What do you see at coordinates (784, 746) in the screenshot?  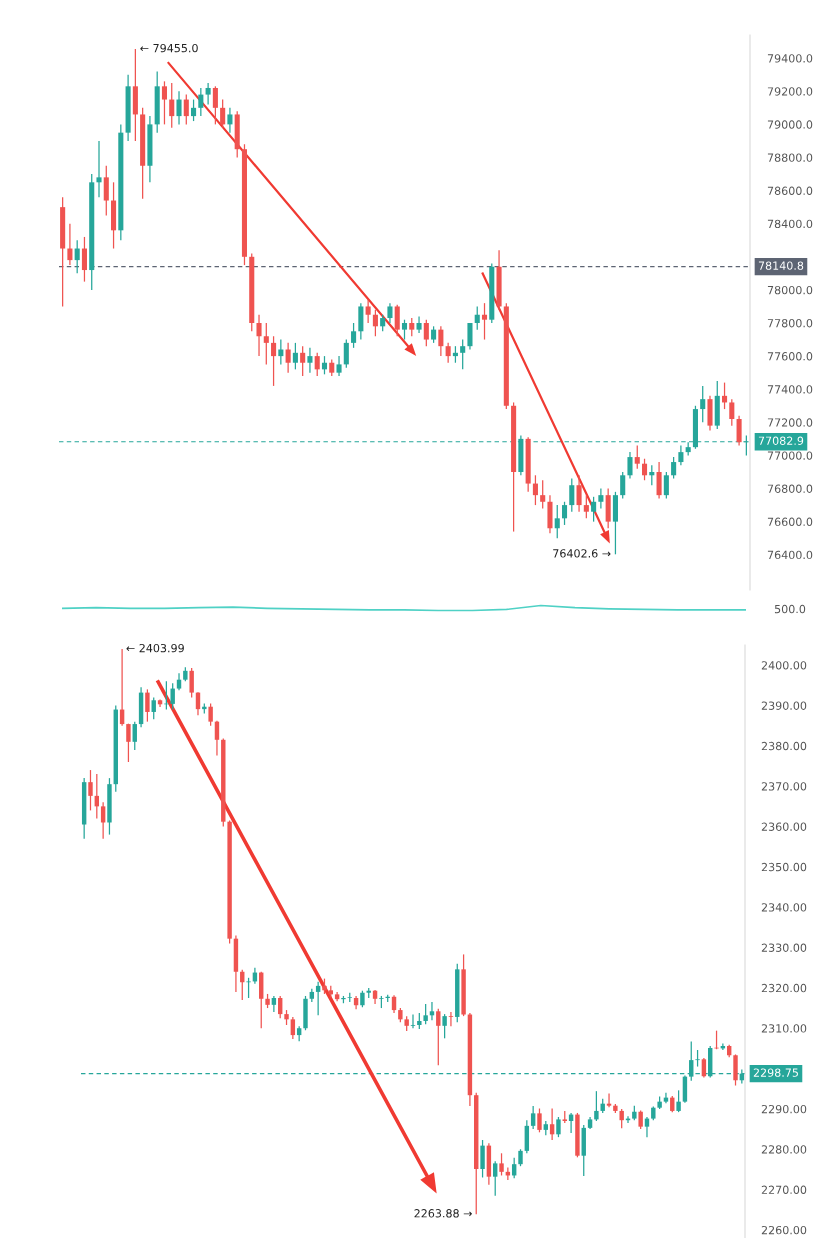 I see `y-tick-label: 2380.00` at bounding box center [784, 746].